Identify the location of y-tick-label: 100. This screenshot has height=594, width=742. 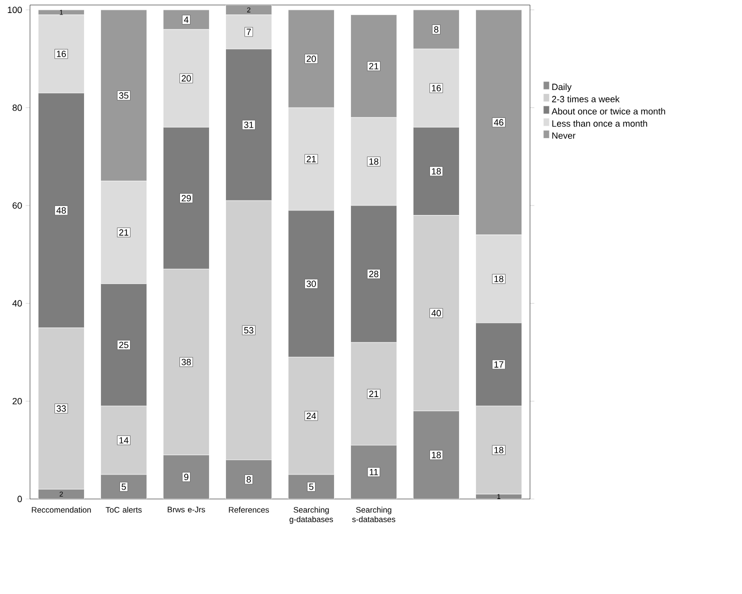
(15, 10).